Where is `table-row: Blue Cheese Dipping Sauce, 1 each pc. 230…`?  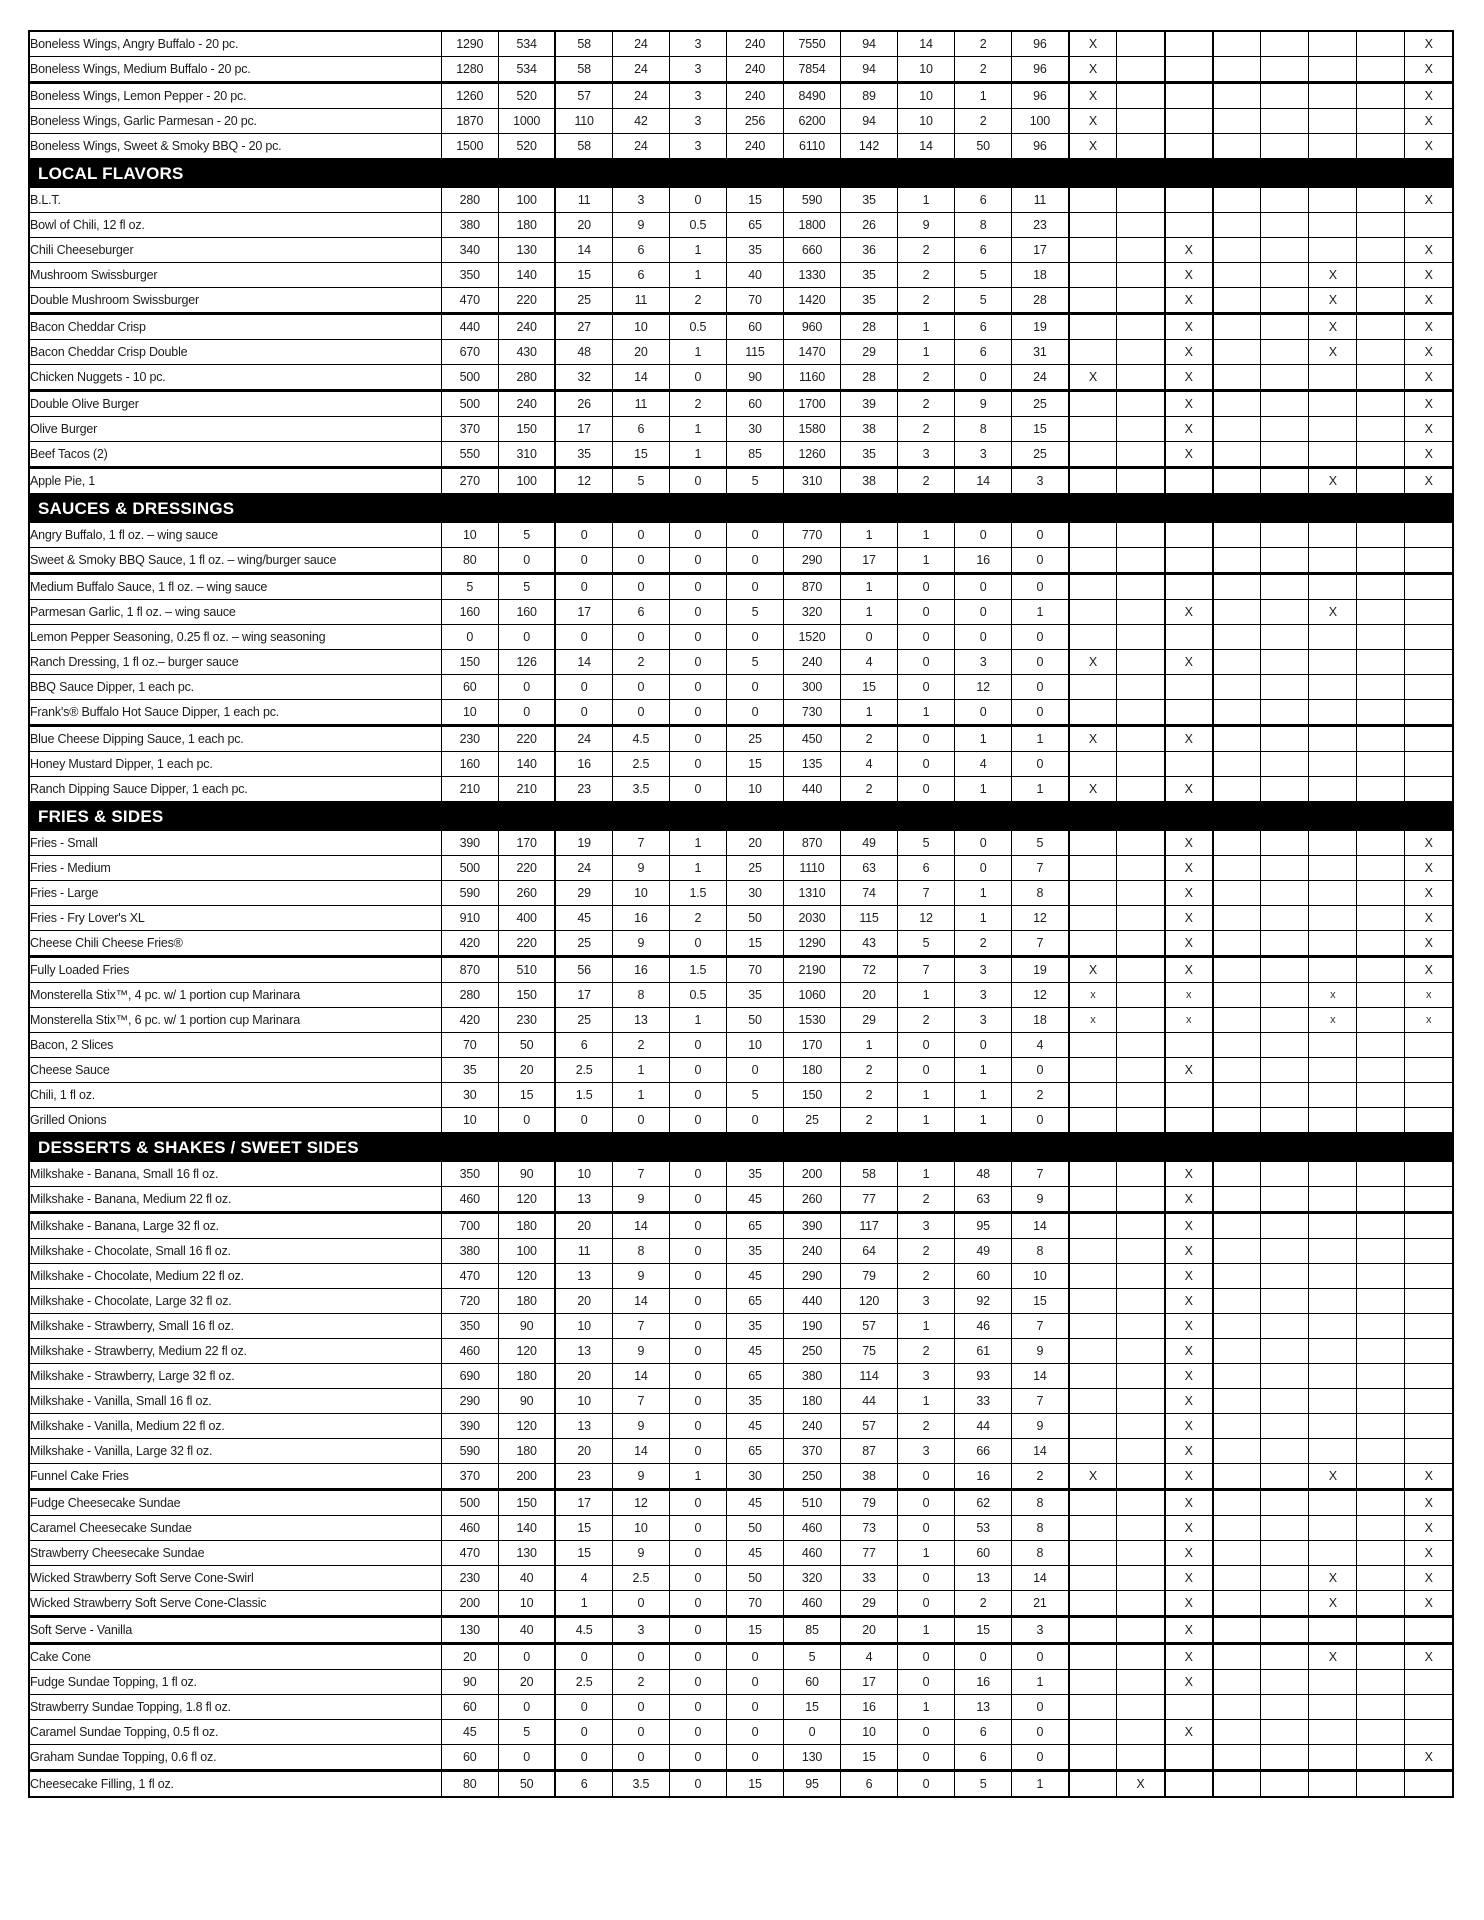 table-row: Blue Cheese Dipping Sauce, 1 each pc. 230… is located at coordinates (741, 738).